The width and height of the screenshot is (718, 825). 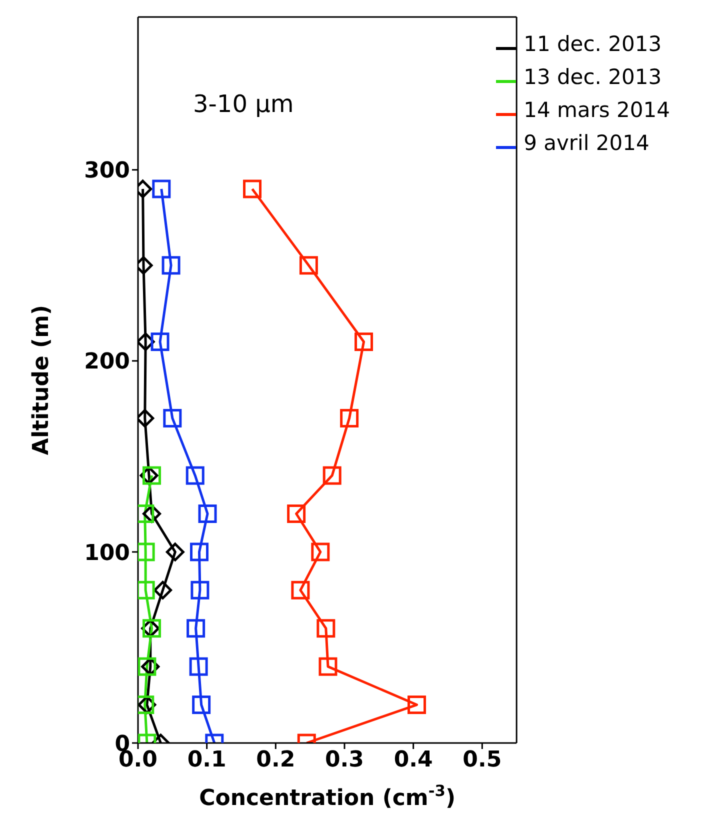 I want to click on legend-label: 11 dec. 2013, so click(x=593, y=44).